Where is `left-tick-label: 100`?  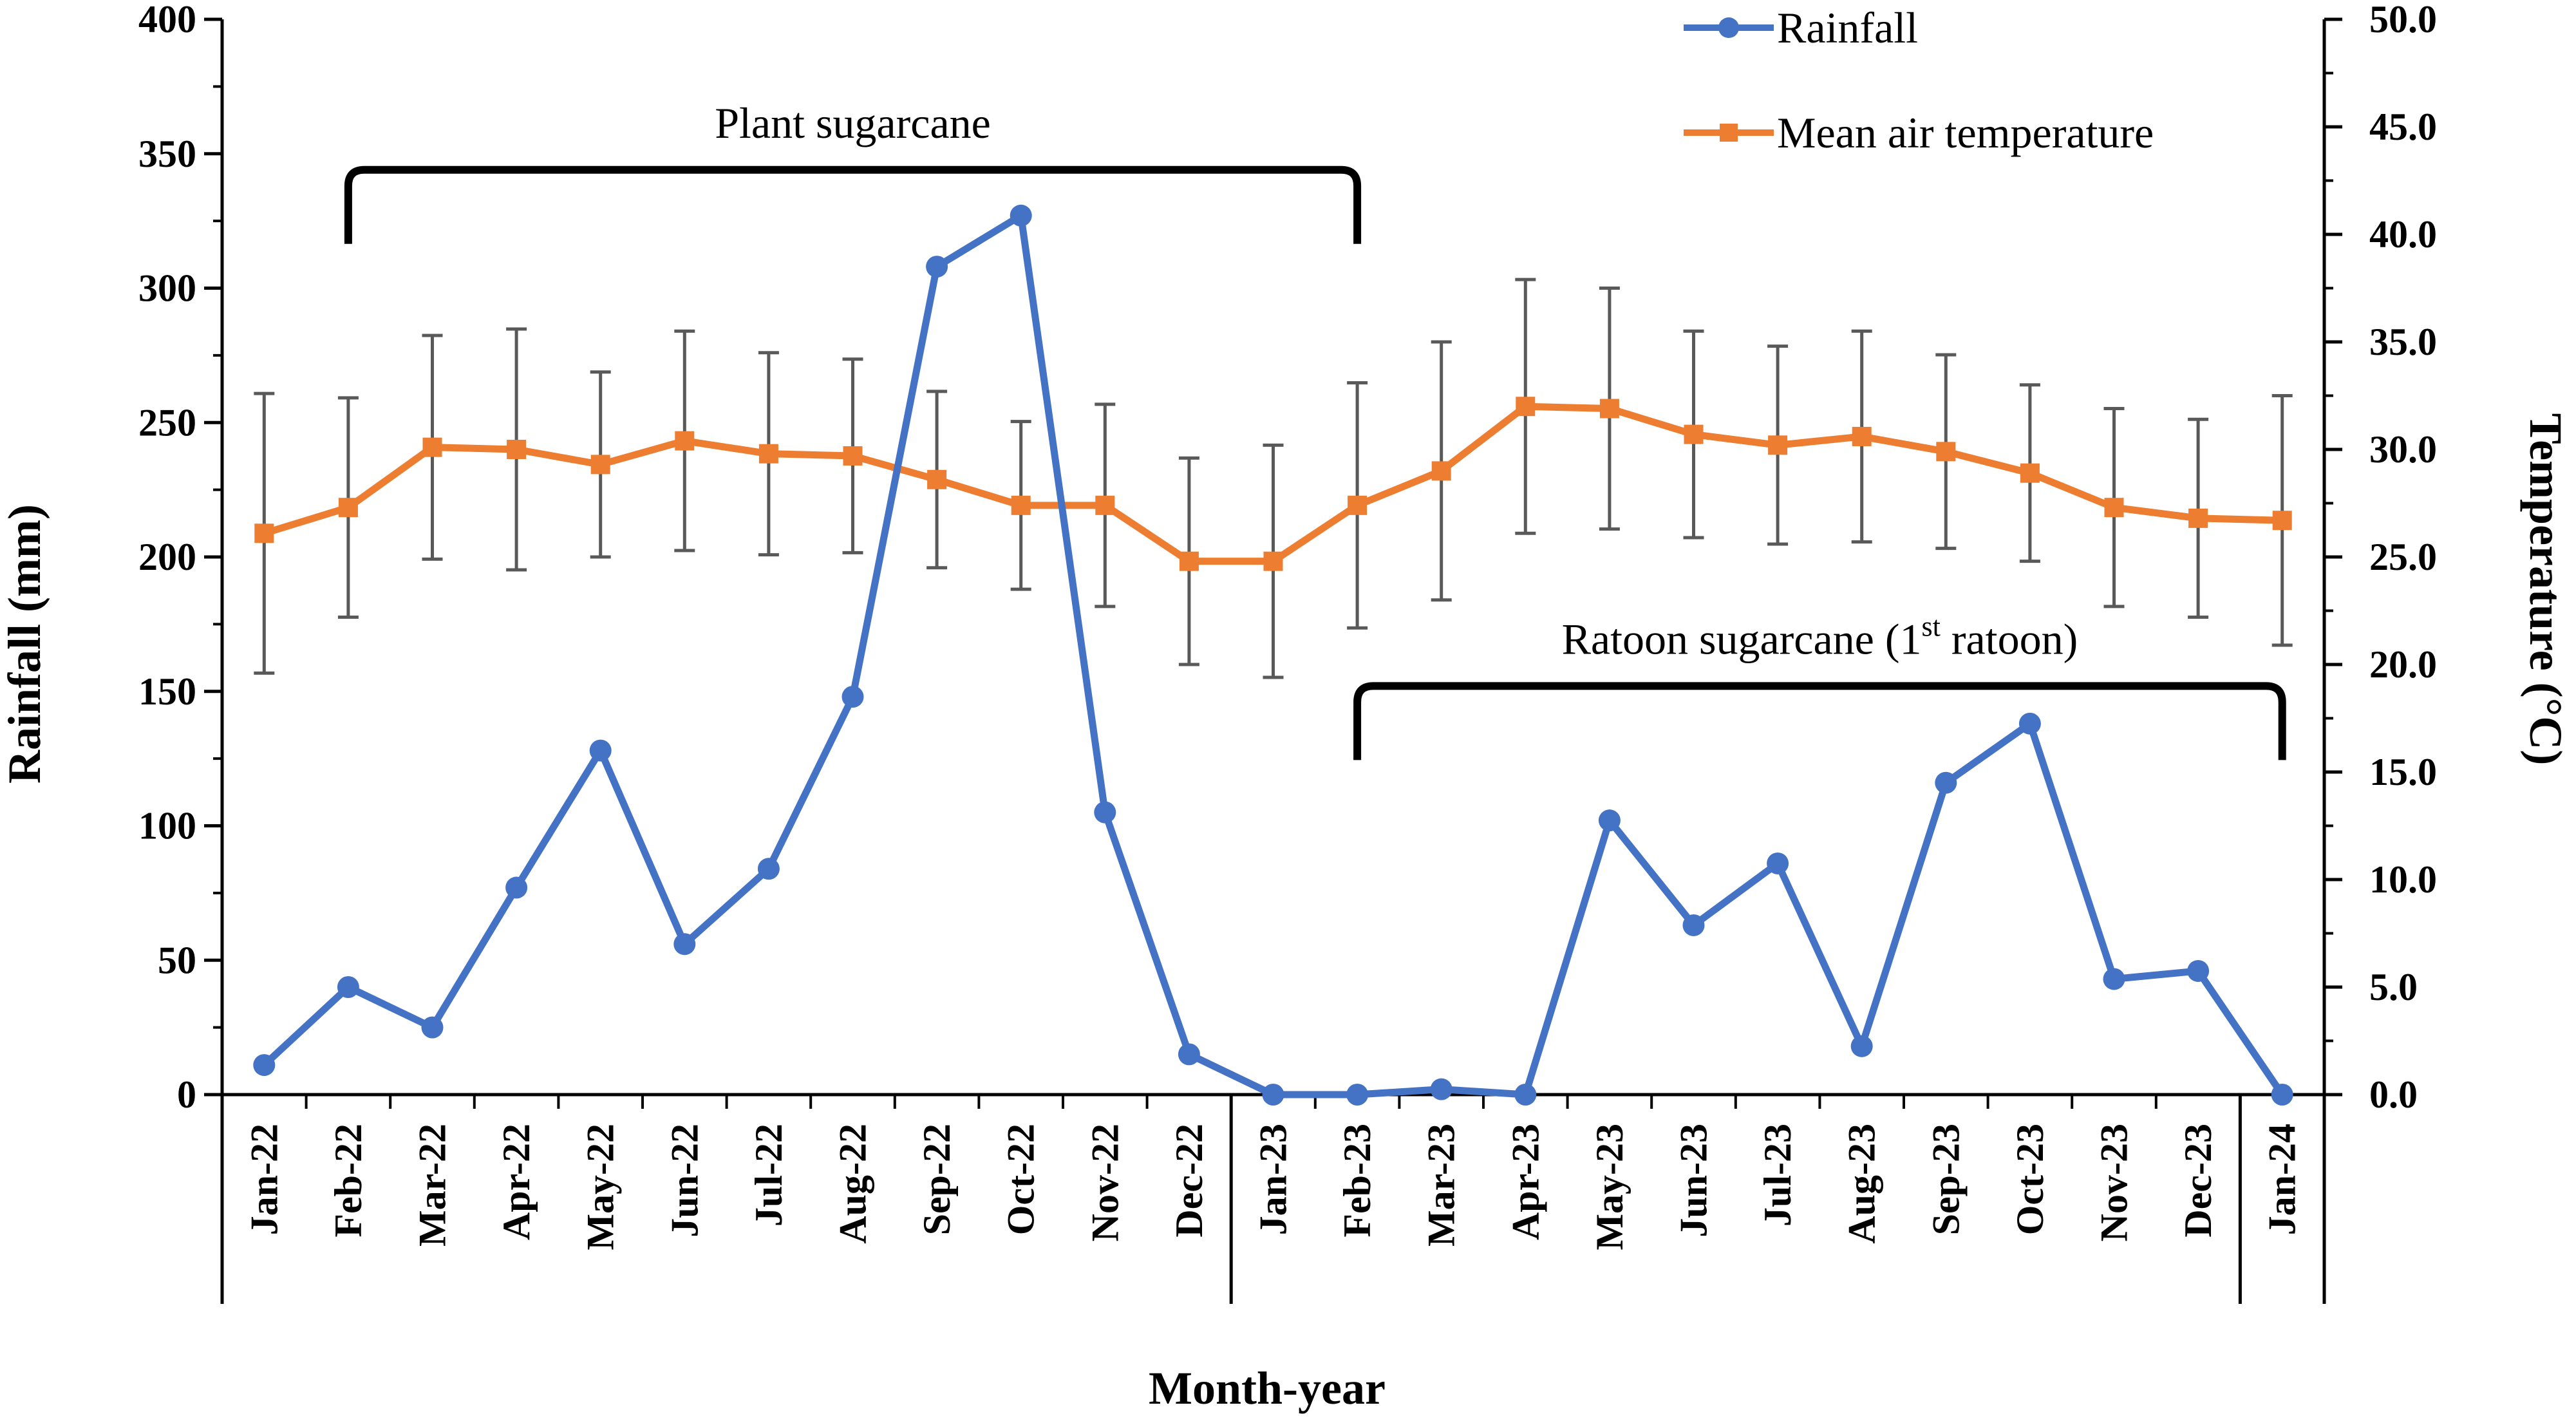 left-tick-label: 100 is located at coordinates (167, 826).